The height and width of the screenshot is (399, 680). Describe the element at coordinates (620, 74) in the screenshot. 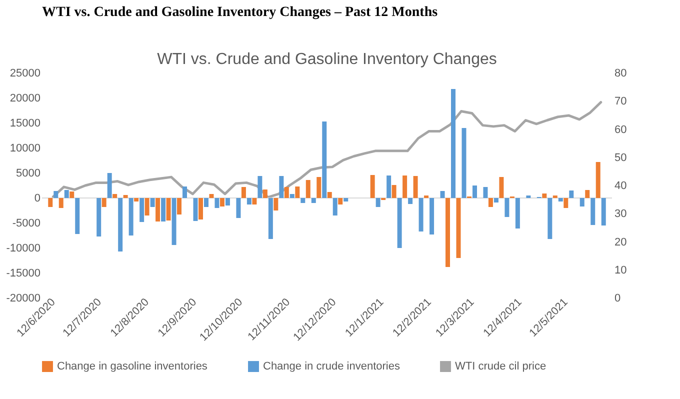

I see `y2-tick-label: 80` at that location.